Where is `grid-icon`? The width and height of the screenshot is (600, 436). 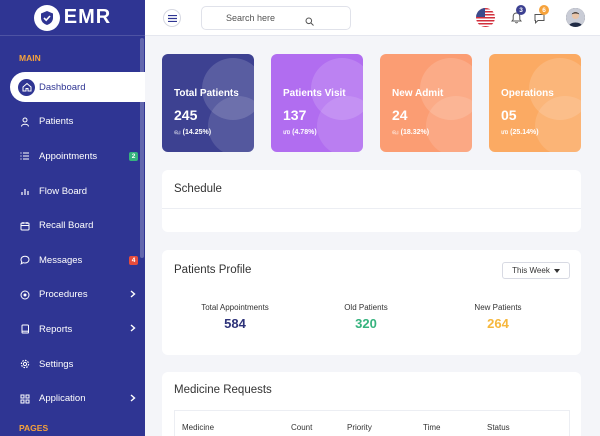
grid-icon is located at coordinates (25, 399).